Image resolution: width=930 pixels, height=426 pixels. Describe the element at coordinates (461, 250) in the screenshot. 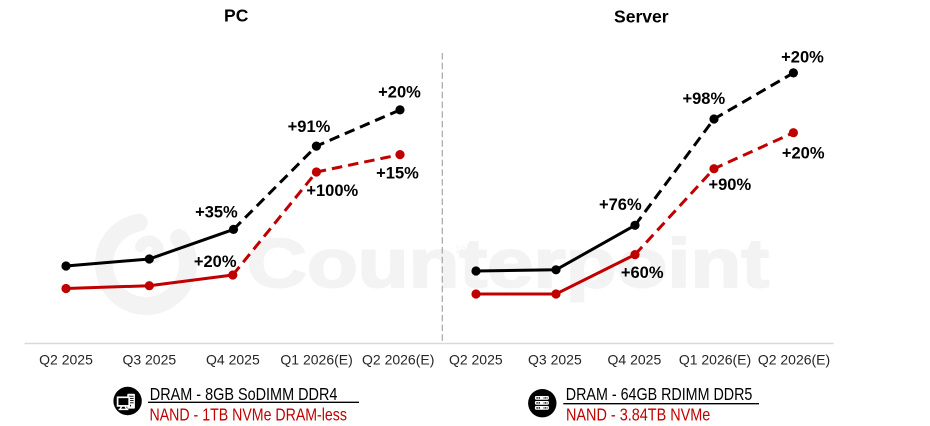

I see `svg-text: 10` at that location.